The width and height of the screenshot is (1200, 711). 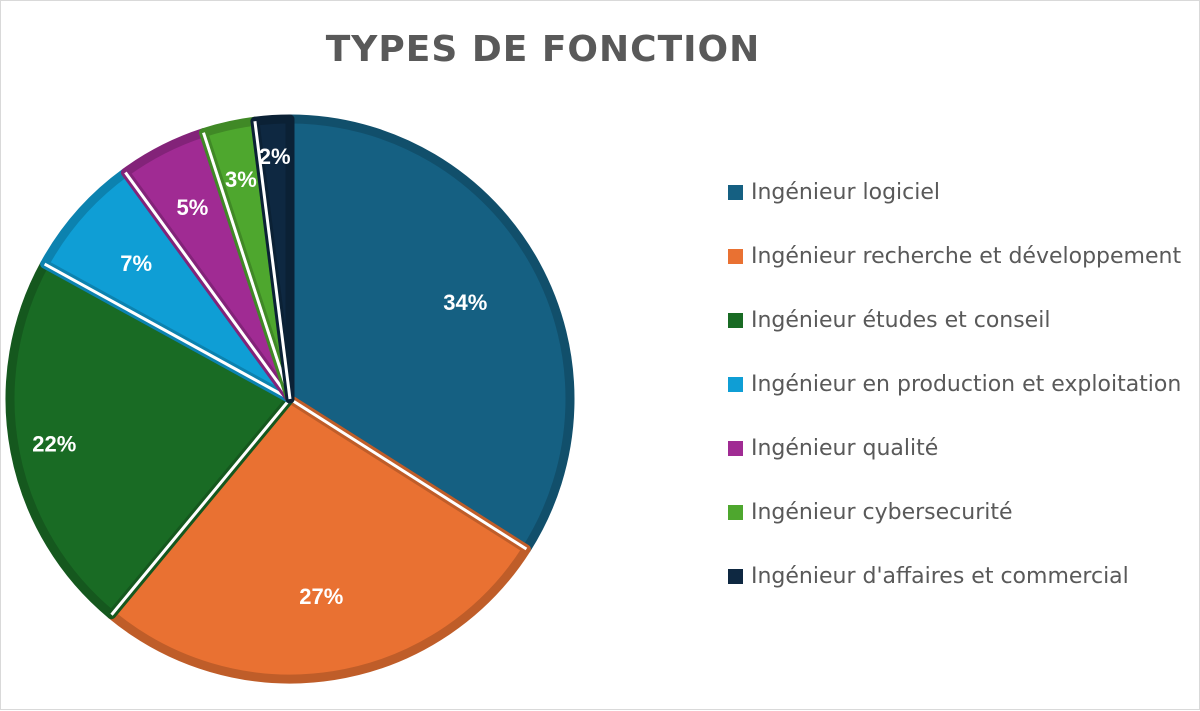 I want to click on legend-item: Ingénieur d'affaires et commercial, so click(x=954, y=576).